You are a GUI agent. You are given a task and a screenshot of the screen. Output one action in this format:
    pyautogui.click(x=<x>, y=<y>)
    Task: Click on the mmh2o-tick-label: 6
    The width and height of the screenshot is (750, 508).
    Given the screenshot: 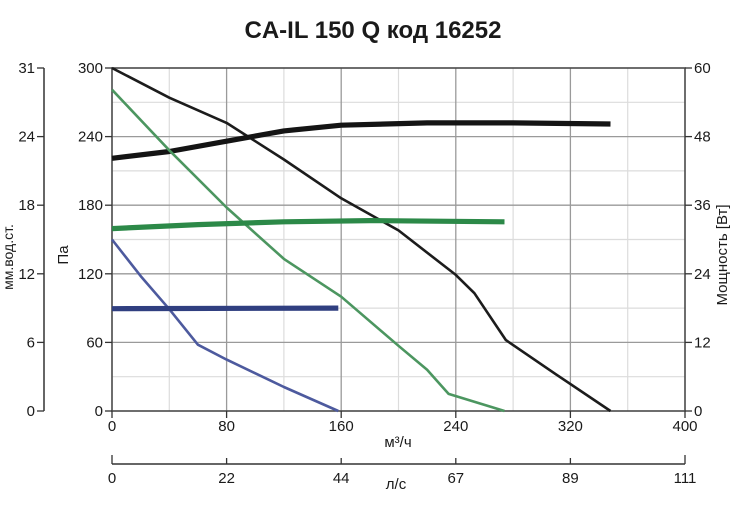 What is the action you would take?
    pyautogui.click(x=31, y=342)
    